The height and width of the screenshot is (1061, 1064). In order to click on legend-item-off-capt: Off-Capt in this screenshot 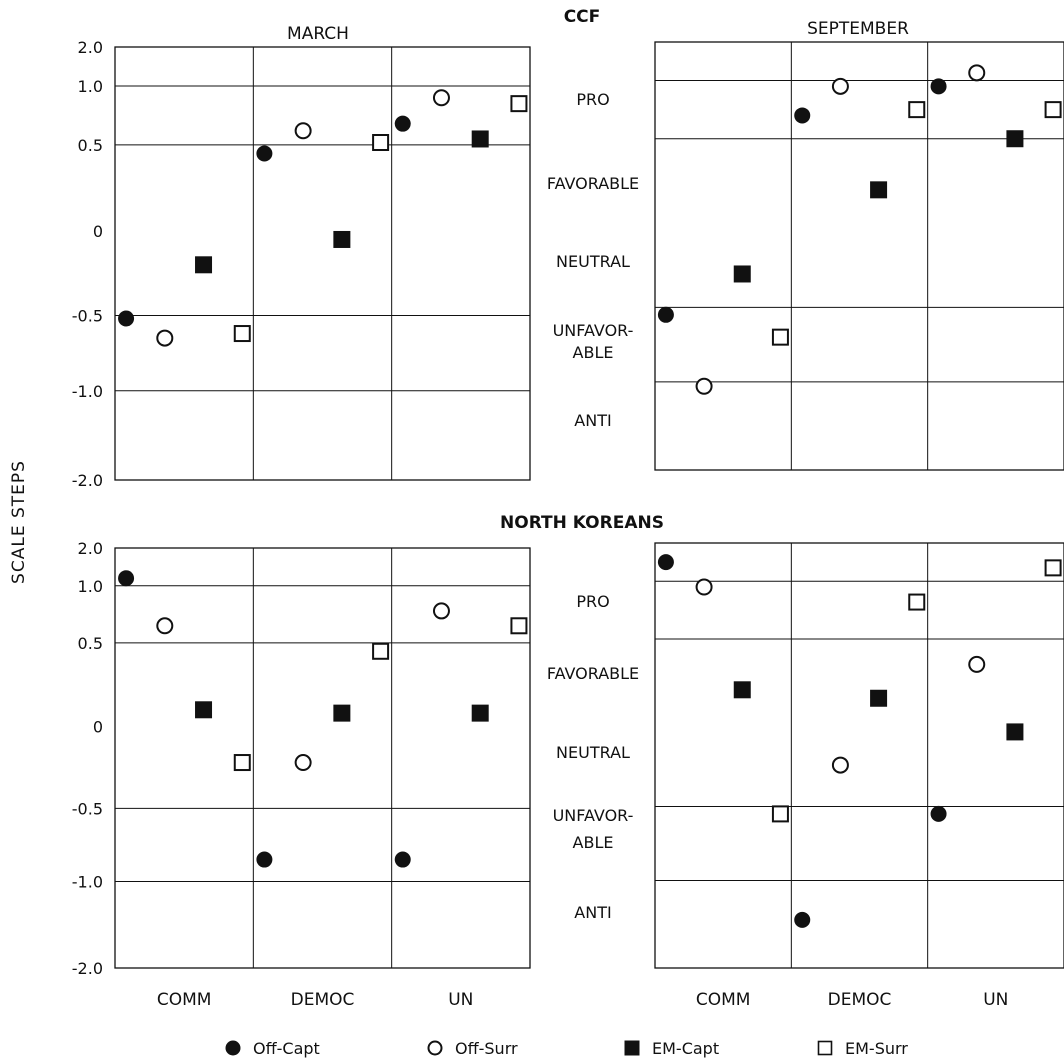, I will do `click(272, 1048)`.